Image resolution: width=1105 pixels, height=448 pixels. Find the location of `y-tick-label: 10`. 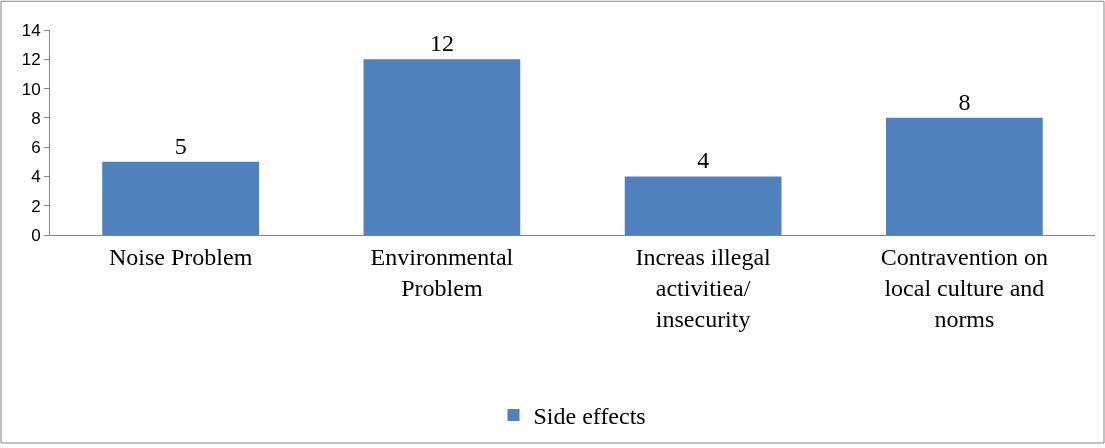

y-tick-label: 10 is located at coordinates (31, 89).